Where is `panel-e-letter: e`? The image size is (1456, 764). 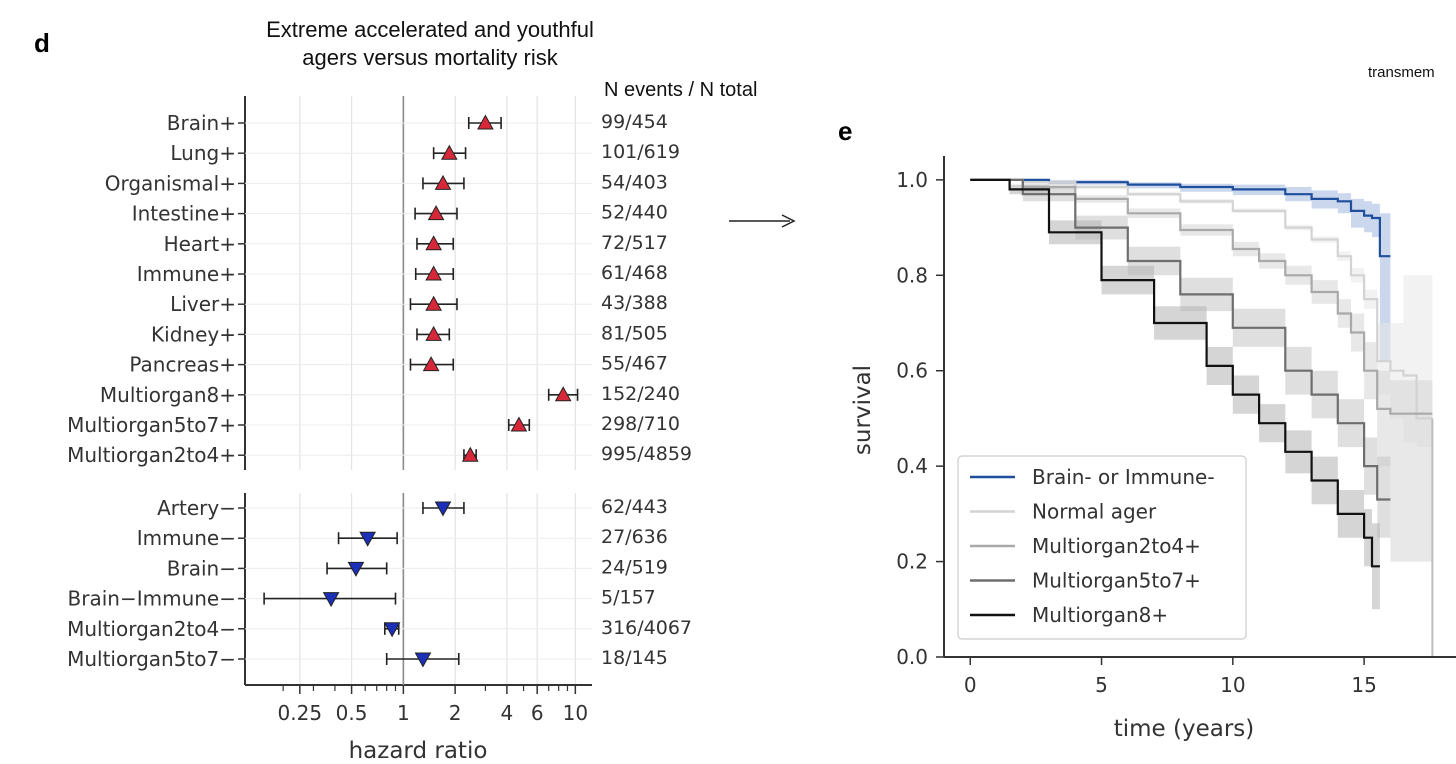 panel-e-letter: e is located at coordinates (845, 131).